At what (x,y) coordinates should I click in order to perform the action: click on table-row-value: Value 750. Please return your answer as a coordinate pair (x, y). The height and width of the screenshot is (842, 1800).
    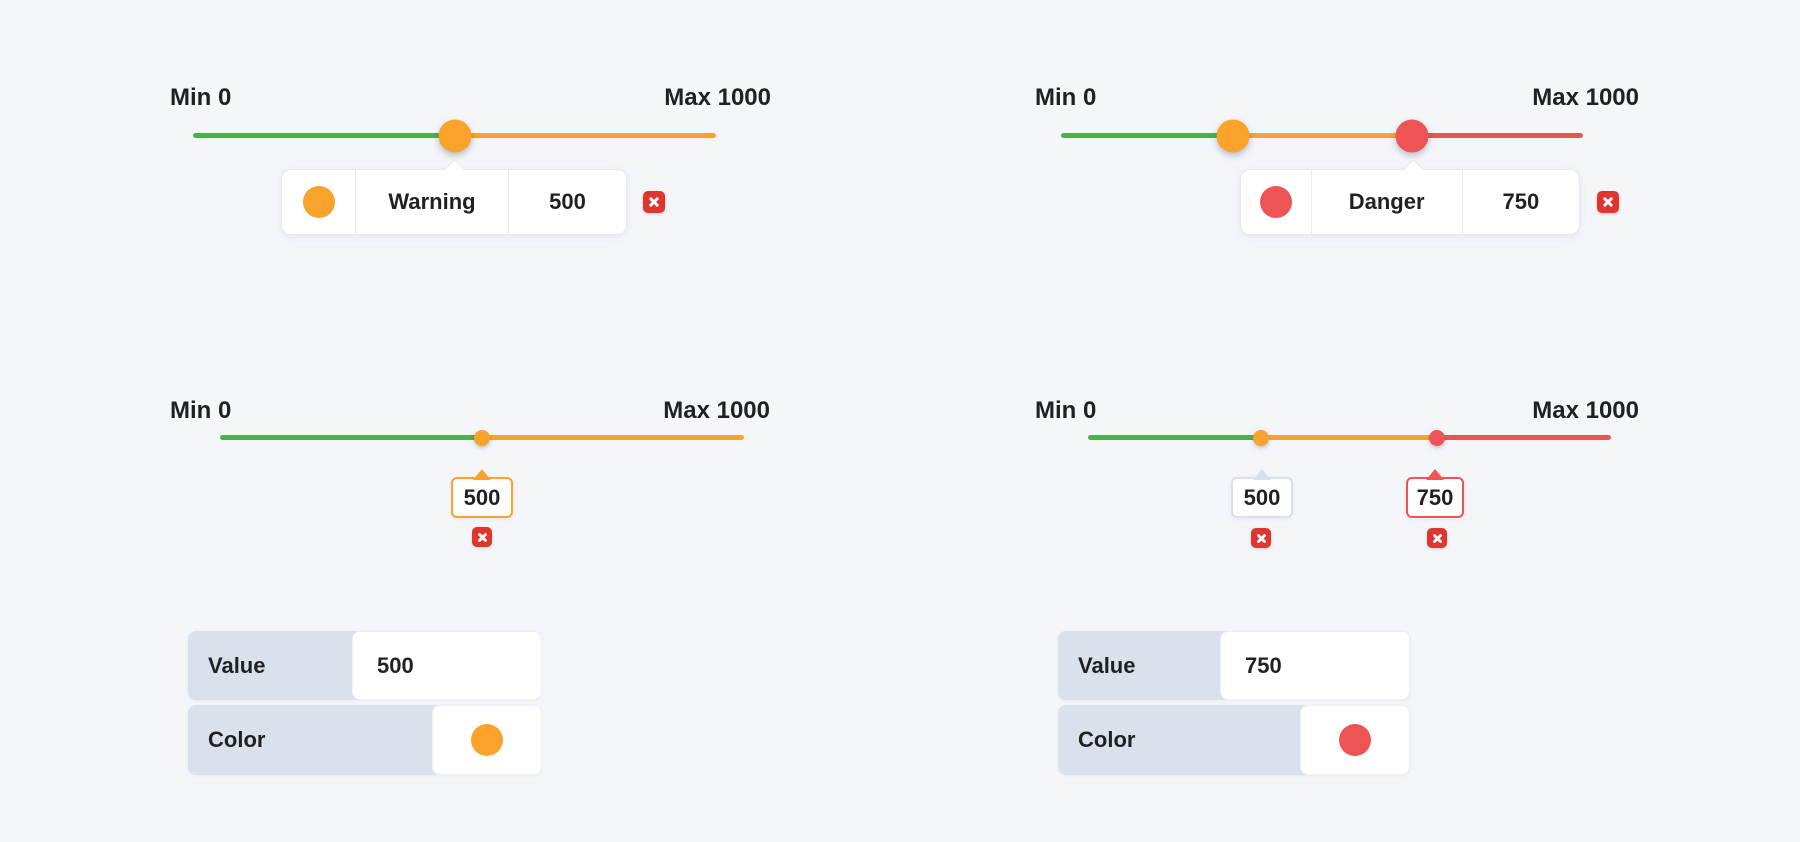
    Looking at the image, I should click on (1234, 665).